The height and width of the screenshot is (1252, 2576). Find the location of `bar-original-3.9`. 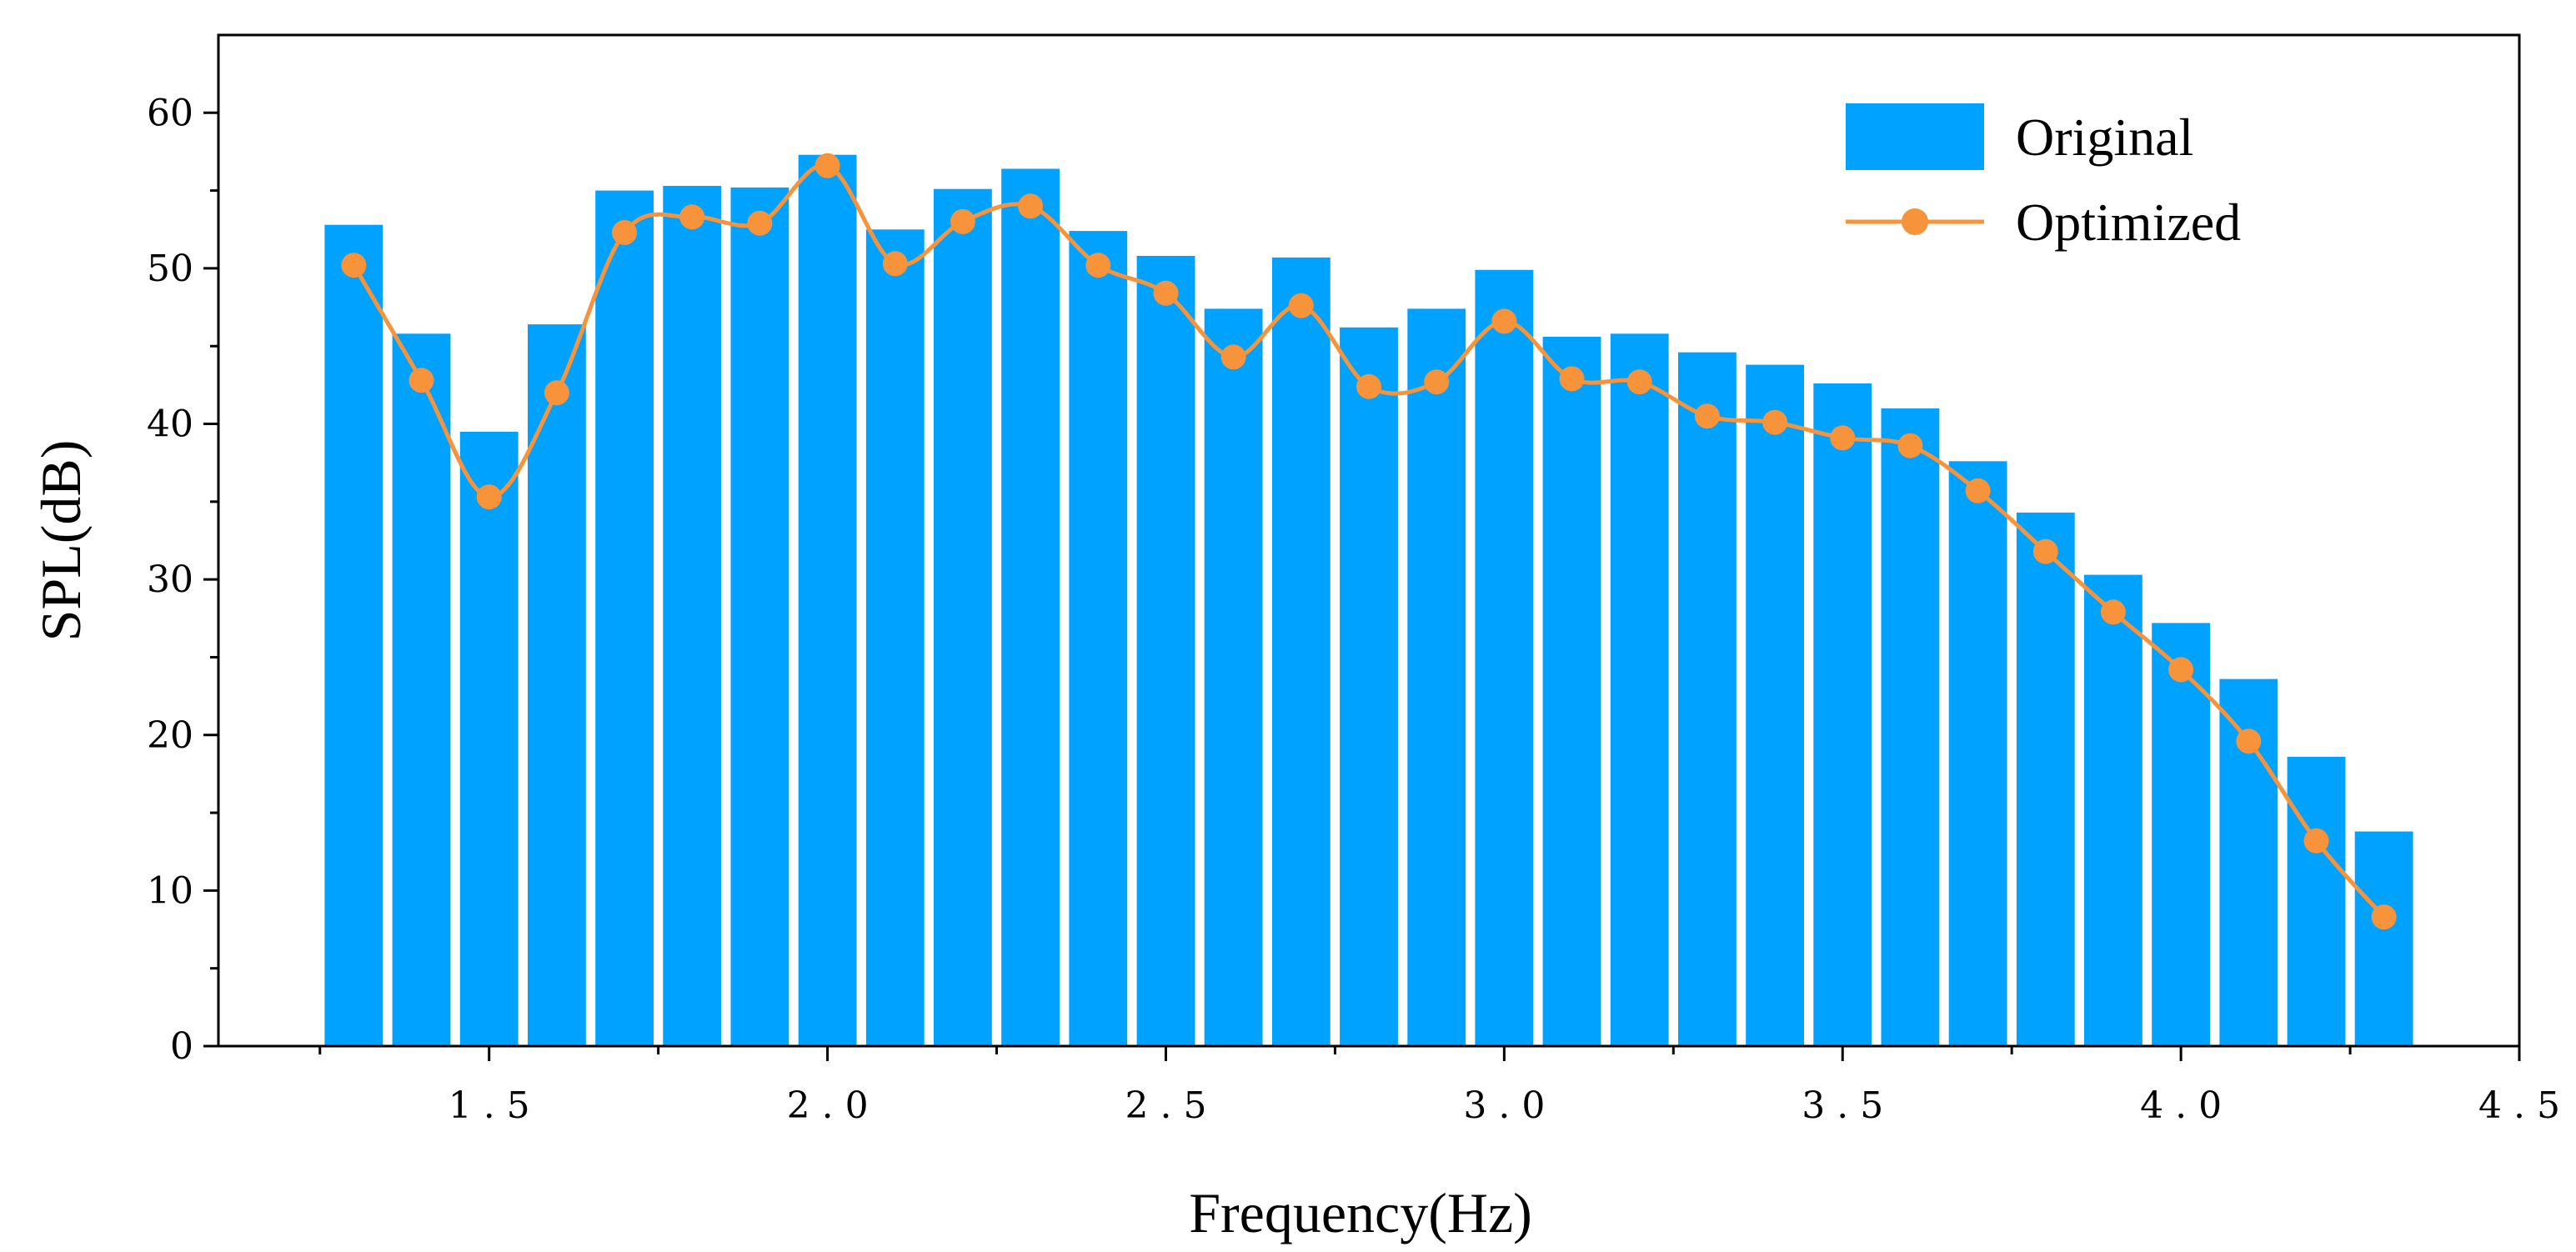

bar-original-3.9 is located at coordinates (2113, 810).